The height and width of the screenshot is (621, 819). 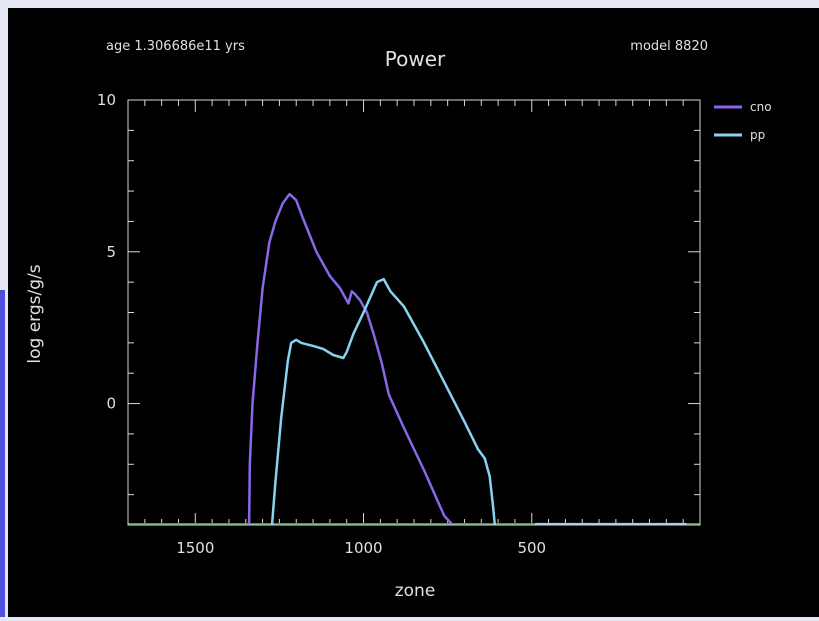 I want to click on x-tick-label: 1000, so click(x=363, y=548).